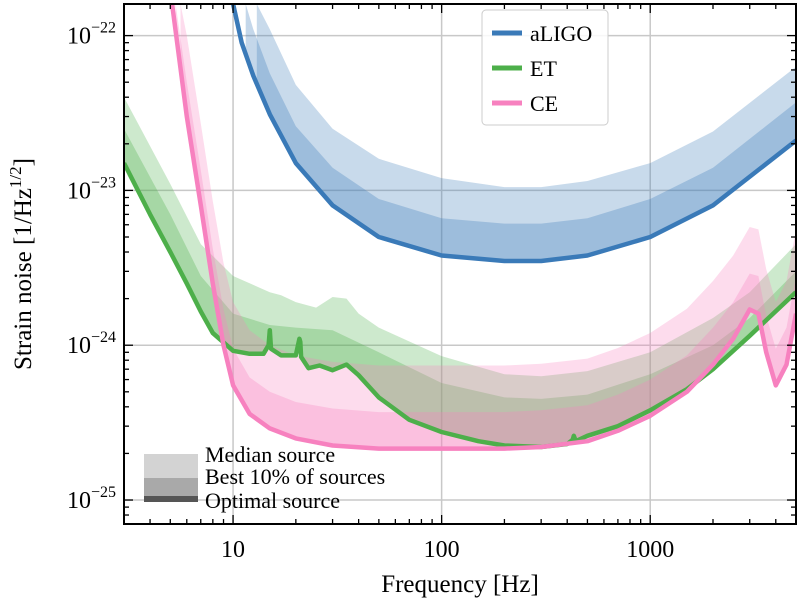 The image size is (809, 606). What do you see at coordinates (171, 466) in the screenshot?
I see `band-key-median-swatch` at bounding box center [171, 466].